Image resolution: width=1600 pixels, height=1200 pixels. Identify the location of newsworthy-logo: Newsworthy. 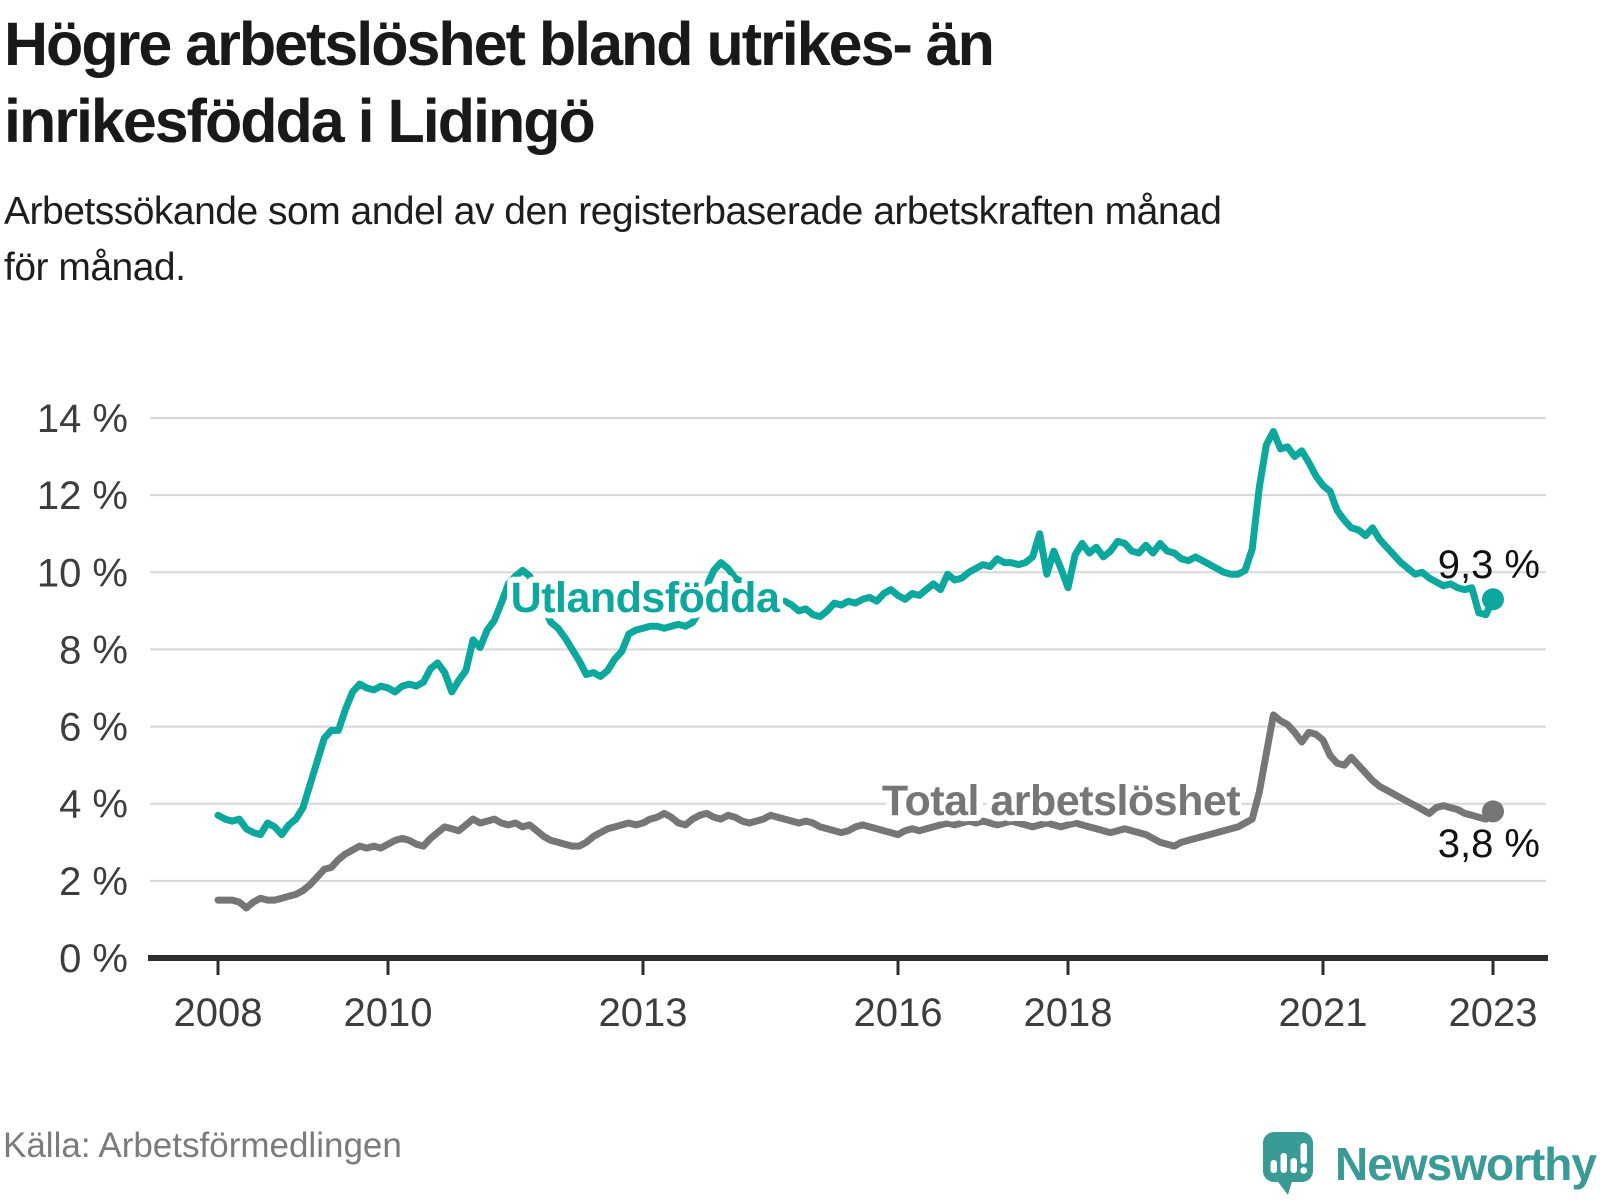
(1430, 1164).